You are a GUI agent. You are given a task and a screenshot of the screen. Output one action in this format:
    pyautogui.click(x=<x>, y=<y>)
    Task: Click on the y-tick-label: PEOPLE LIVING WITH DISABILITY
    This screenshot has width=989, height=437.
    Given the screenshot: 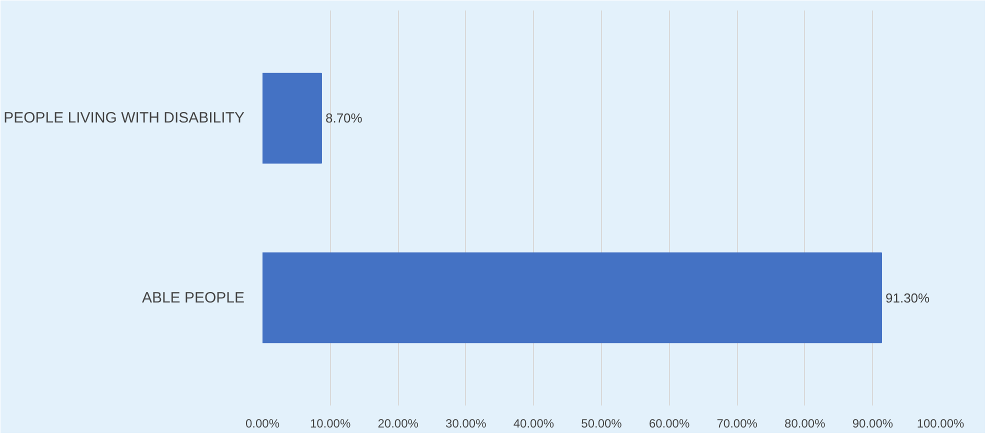 What is the action you would take?
    pyautogui.click(x=124, y=118)
    